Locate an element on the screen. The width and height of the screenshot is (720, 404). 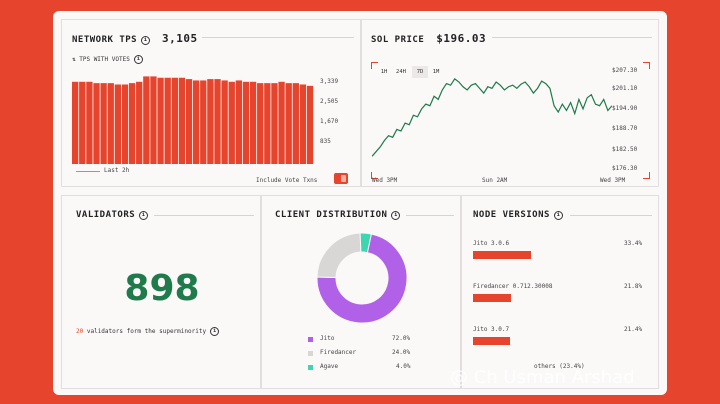
price-tick-label: $182.50 is located at coordinates (625, 149).